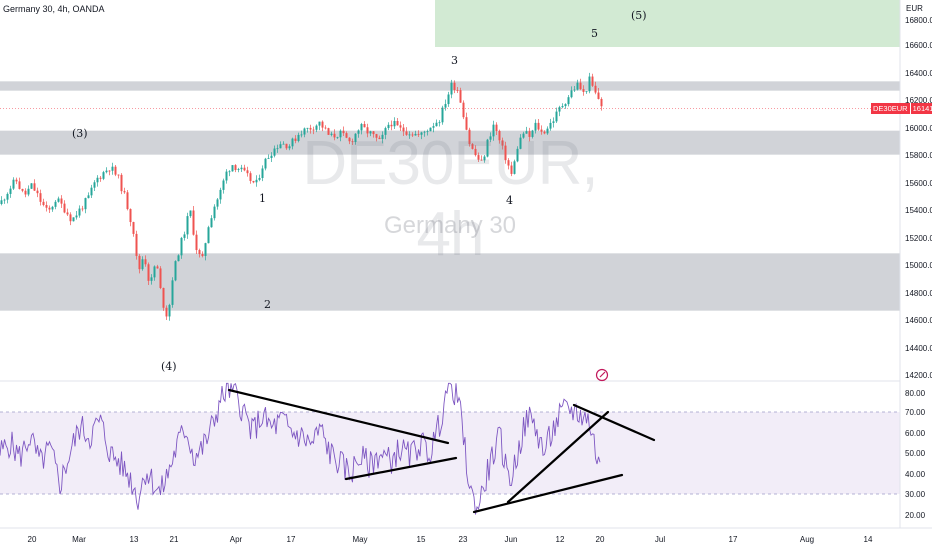 This screenshot has width=932, height=550. Describe the element at coordinates (602, 375) in the screenshot. I see `alert-icon` at that location.